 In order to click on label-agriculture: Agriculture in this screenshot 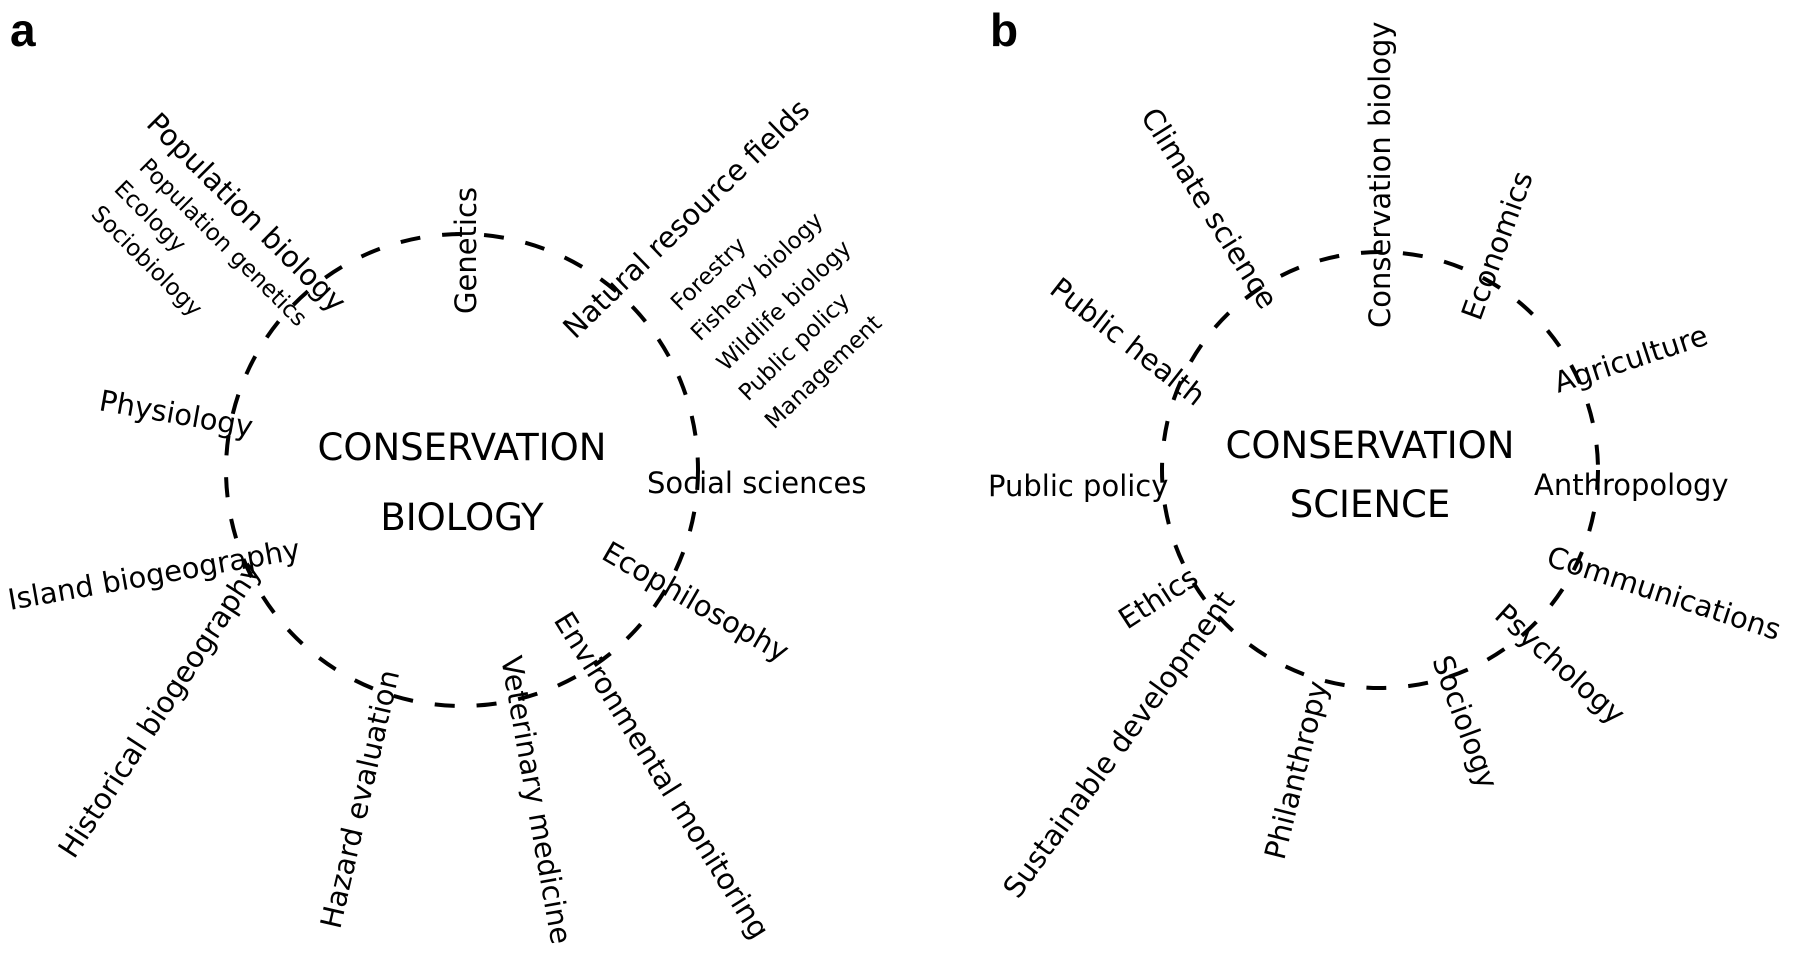, I will do `click(1631, 359)`.